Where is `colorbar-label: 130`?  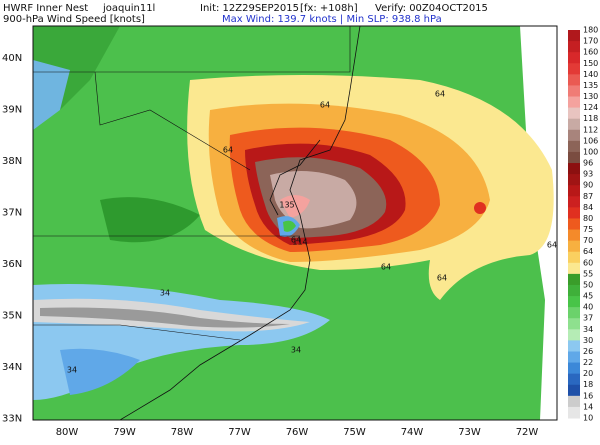
colorbar-label: 130 is located at coordinates (590, 96).